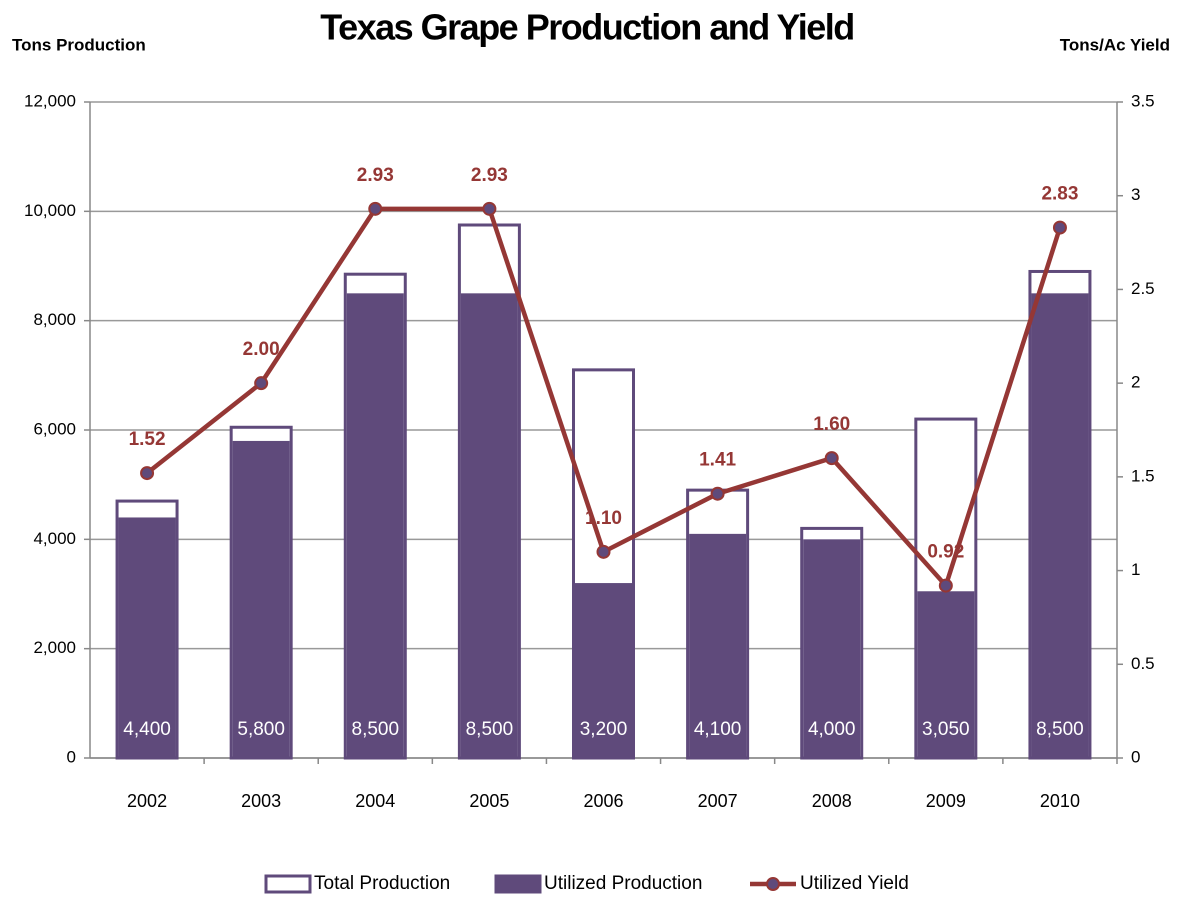 The height and width of the screenshot is (898, 1183). What do you see at coordinates (586, 27) in the screenshot?
I see `chart-title: Texas Grape Production and Yield` at bounding box center [586, 27].